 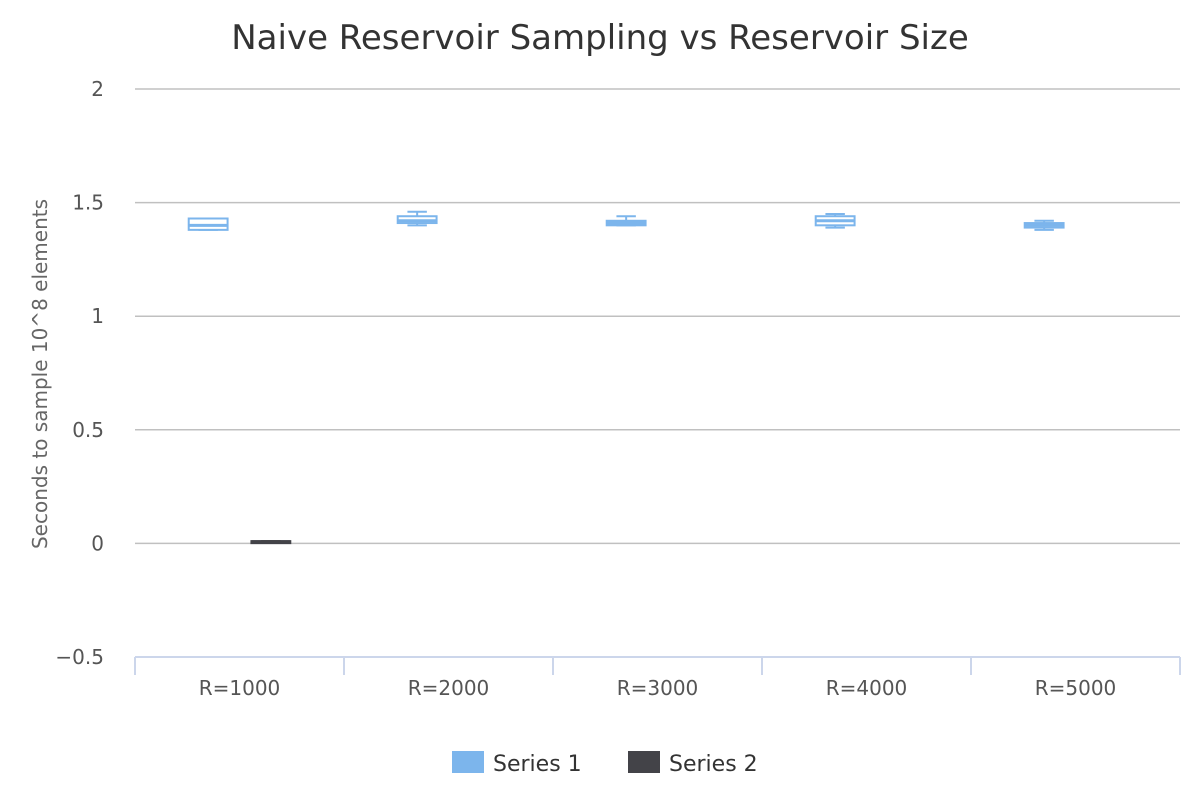 What do you see at coordinates (1076, 688) in the screenshot?
I see `x-tick-label: R=5000` at bounding box center [1076, 688].